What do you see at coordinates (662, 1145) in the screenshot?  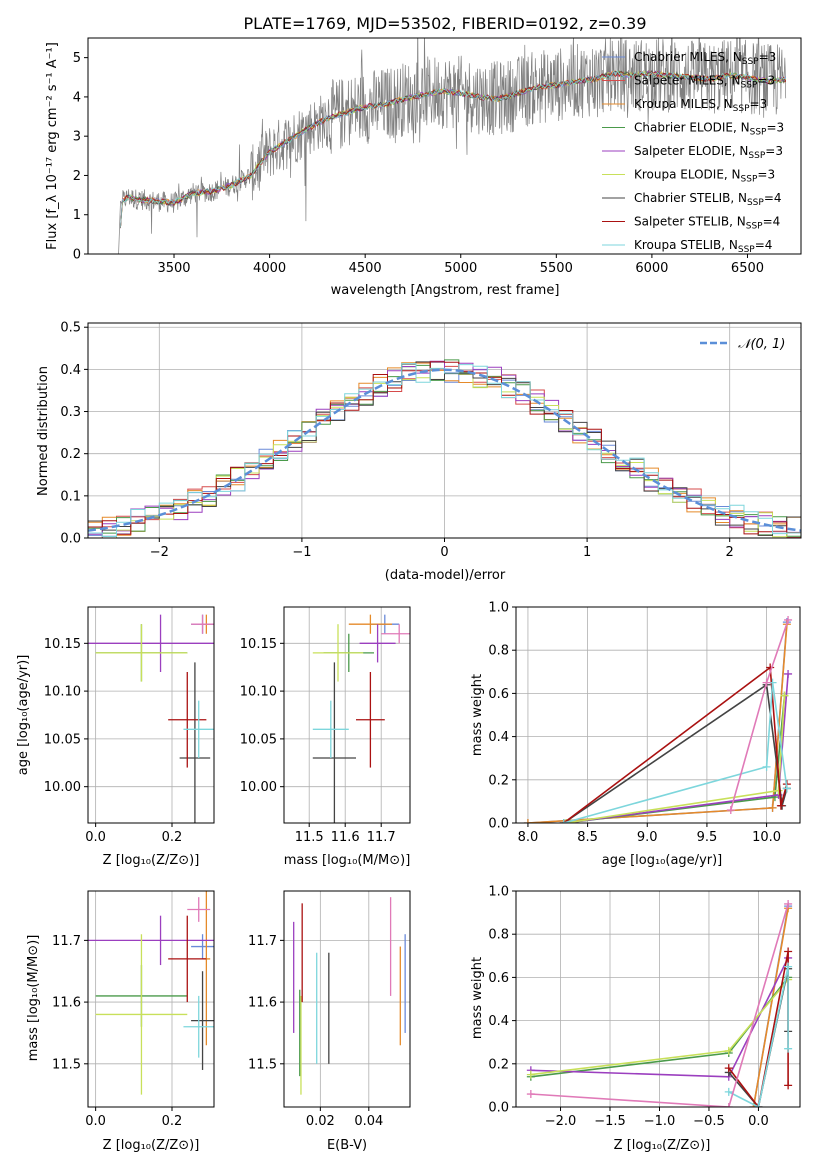 I see `weight-vs-z-xlabel: Z [log₁₀(Z/Z⊙)]` at bounding box center [662, 1145].